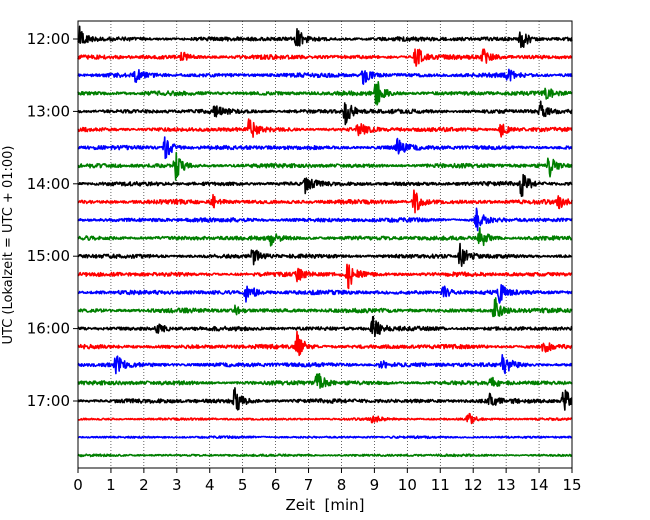 The height and width of the screenshot is (520, 650). I want to click on x-tick-label: 4, so click(210, 485).